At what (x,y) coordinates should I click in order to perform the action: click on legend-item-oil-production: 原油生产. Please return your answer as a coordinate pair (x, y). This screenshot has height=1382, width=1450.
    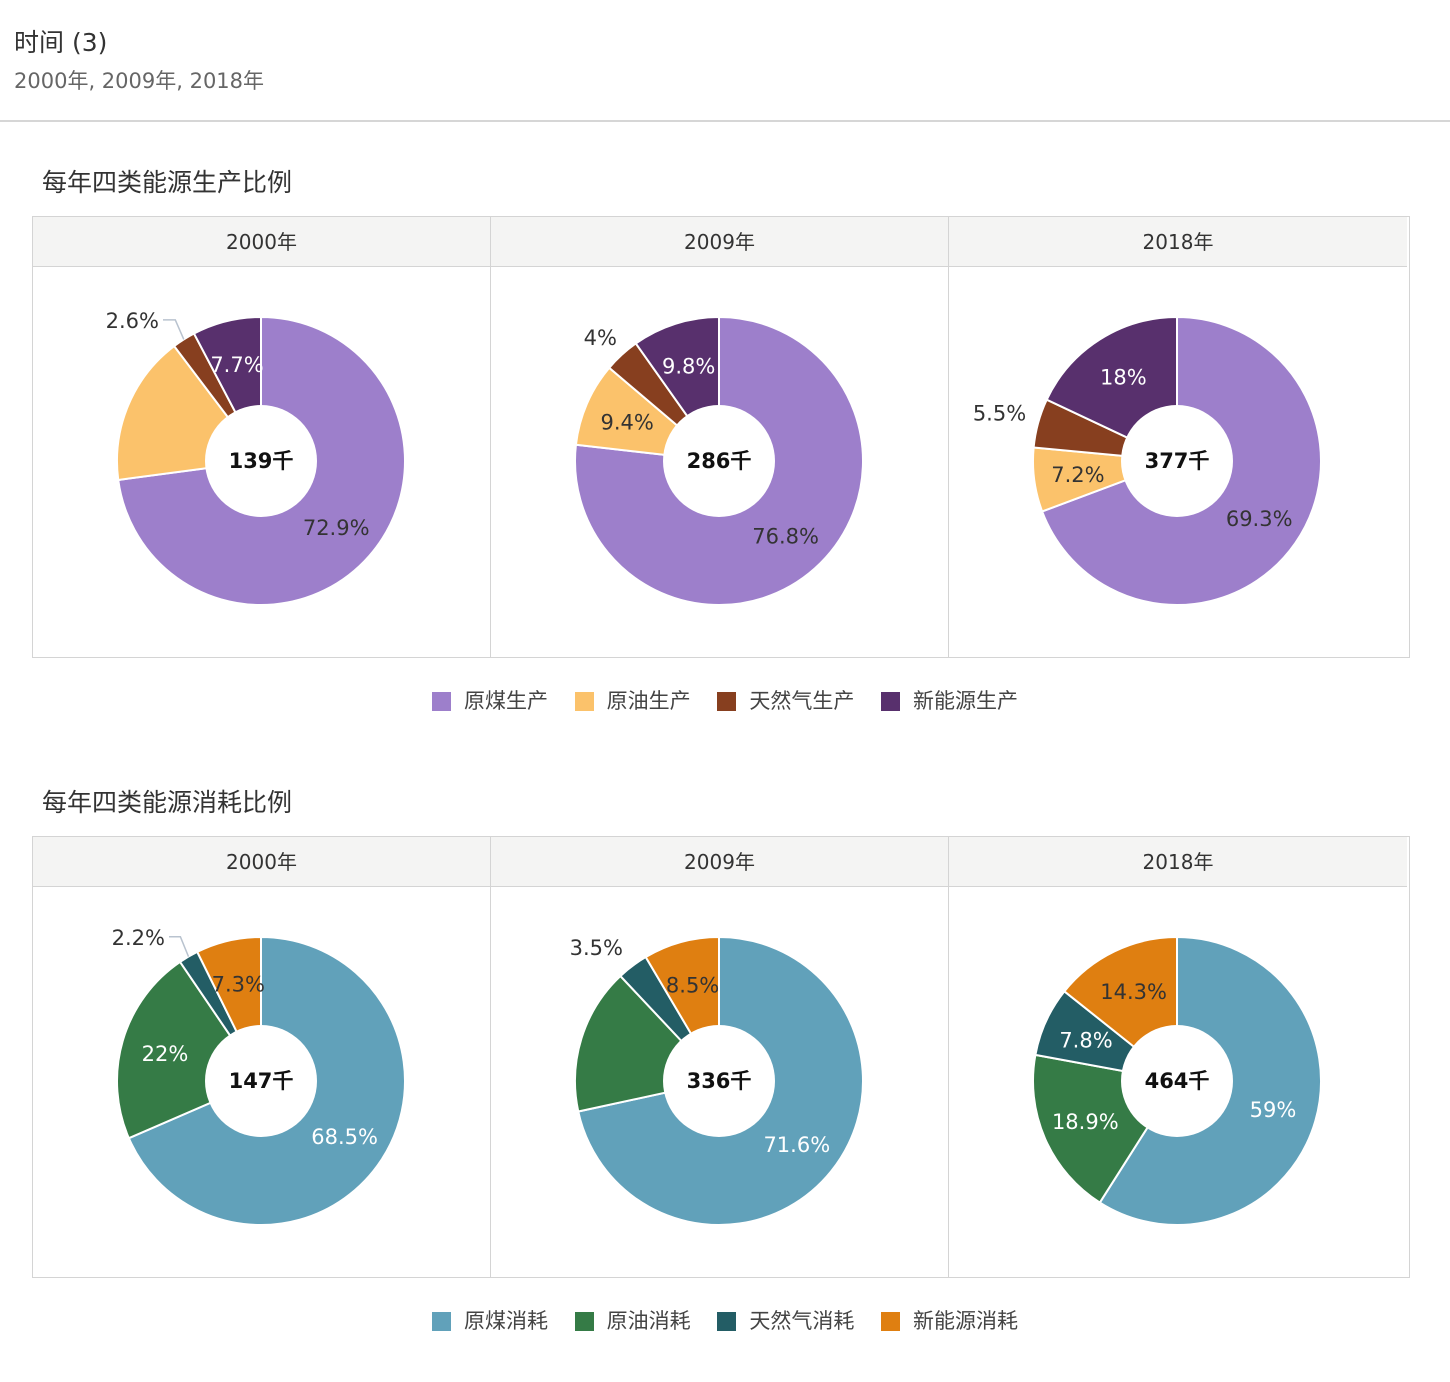
    Looking at the image, I should click on (632, 701).